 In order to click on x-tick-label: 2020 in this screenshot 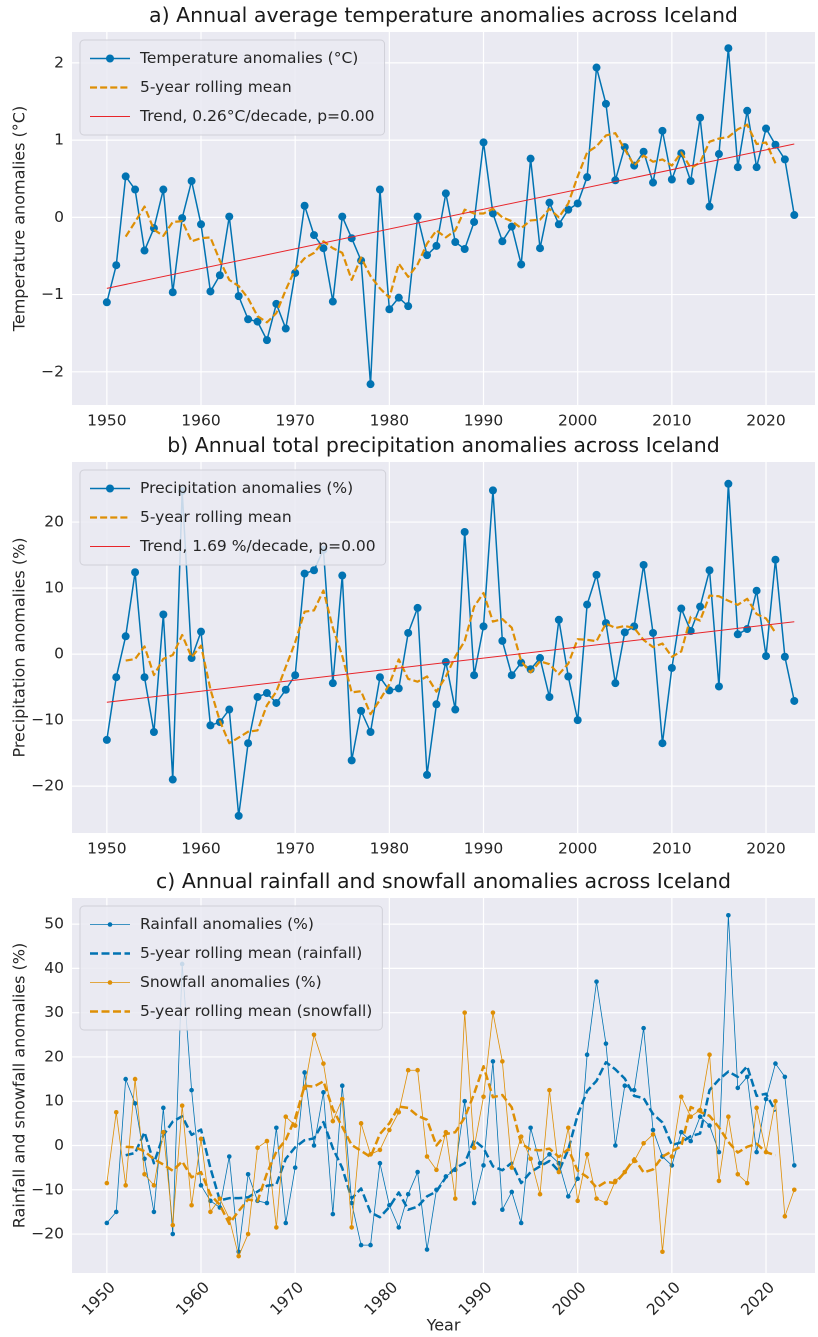, I will do `click(765, 421)`.